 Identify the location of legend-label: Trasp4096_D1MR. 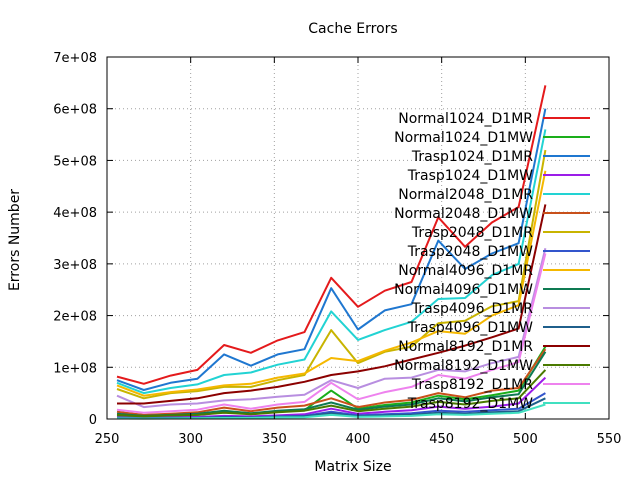
(472, 309).